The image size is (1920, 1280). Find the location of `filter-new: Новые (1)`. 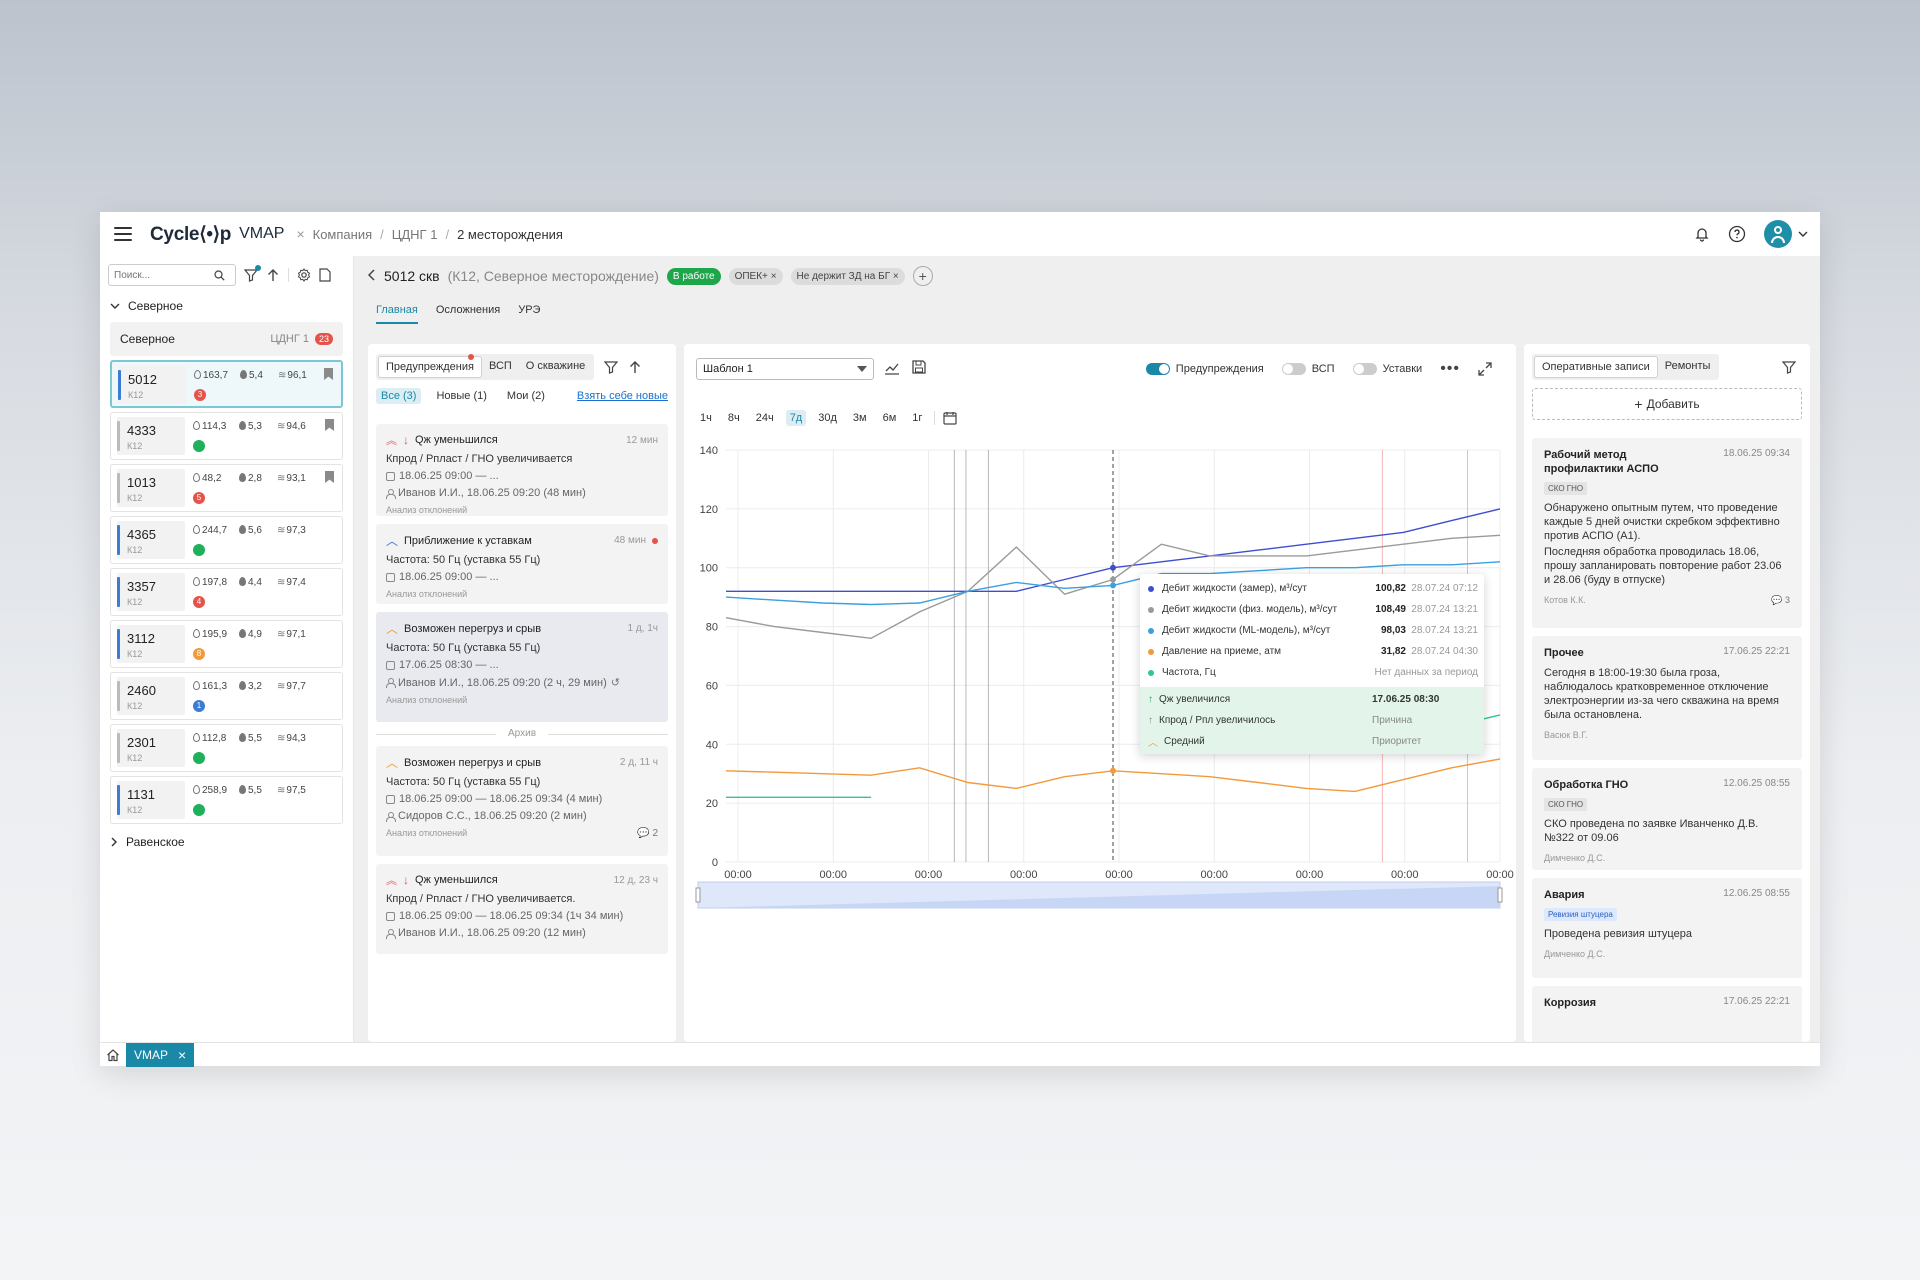

filter-new: Новые (1) is located at coordinates (461, 396).